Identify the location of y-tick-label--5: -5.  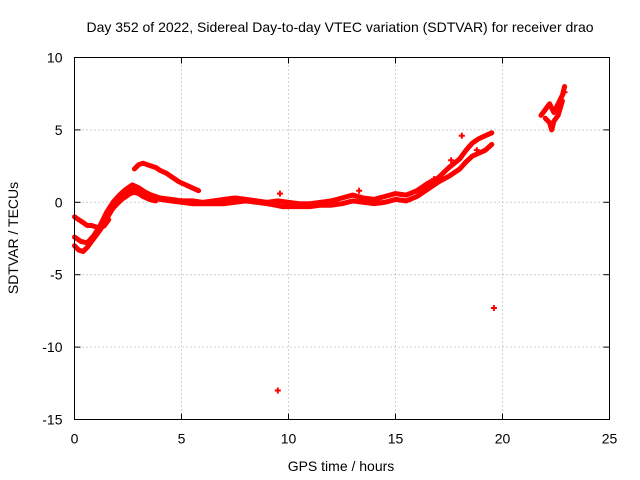
(56, 275).